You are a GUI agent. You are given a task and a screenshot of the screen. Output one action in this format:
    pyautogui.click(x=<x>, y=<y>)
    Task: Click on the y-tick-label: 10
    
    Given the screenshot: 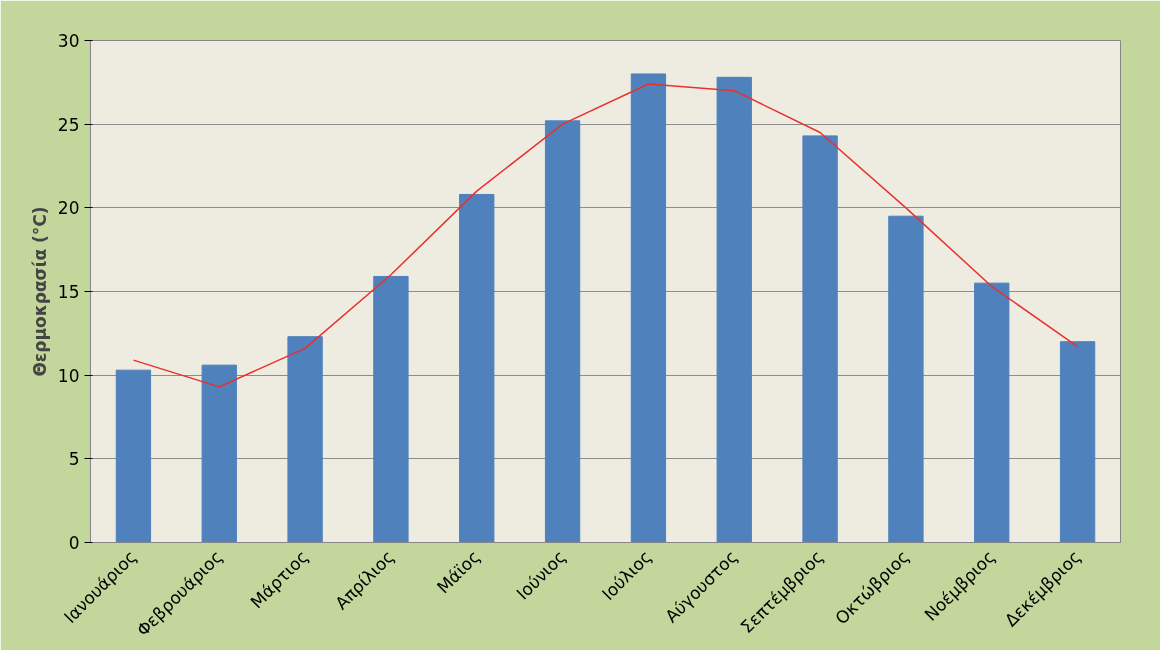 What is the action you would take?
    pyautogui.click(x=68, y=375)
    